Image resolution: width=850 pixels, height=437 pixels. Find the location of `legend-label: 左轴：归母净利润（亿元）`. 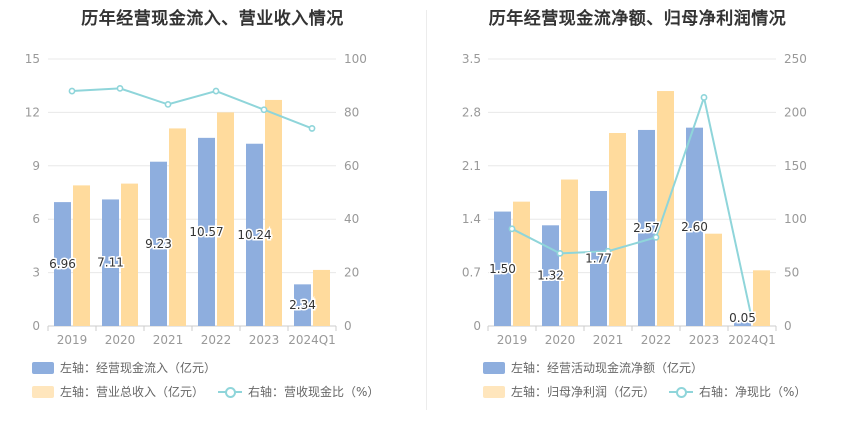

legend-label: 左轴：归母净利润（亿元） is located at coordinates (583, 392).